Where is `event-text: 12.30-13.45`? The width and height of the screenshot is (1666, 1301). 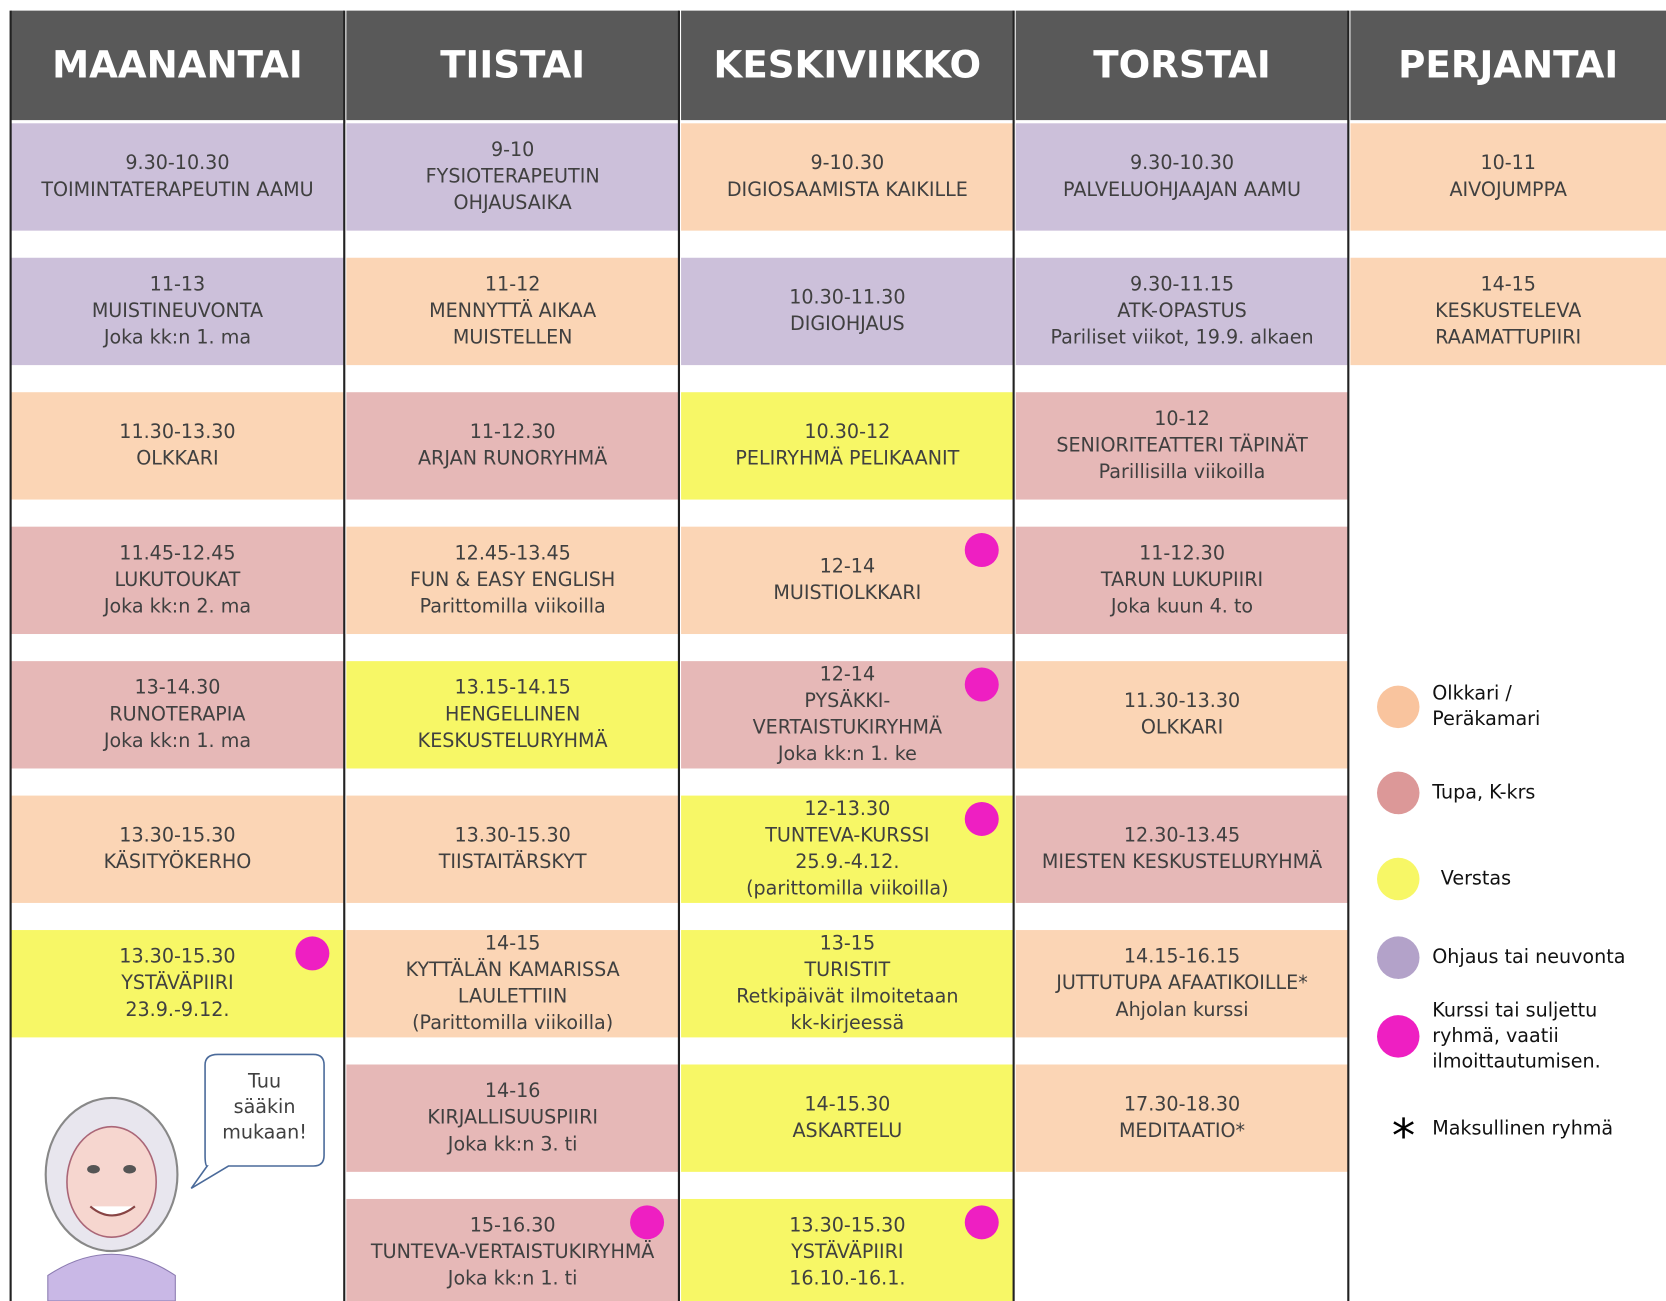
event-text: 12.30-13.45 is located at coordinates (1182, 834).